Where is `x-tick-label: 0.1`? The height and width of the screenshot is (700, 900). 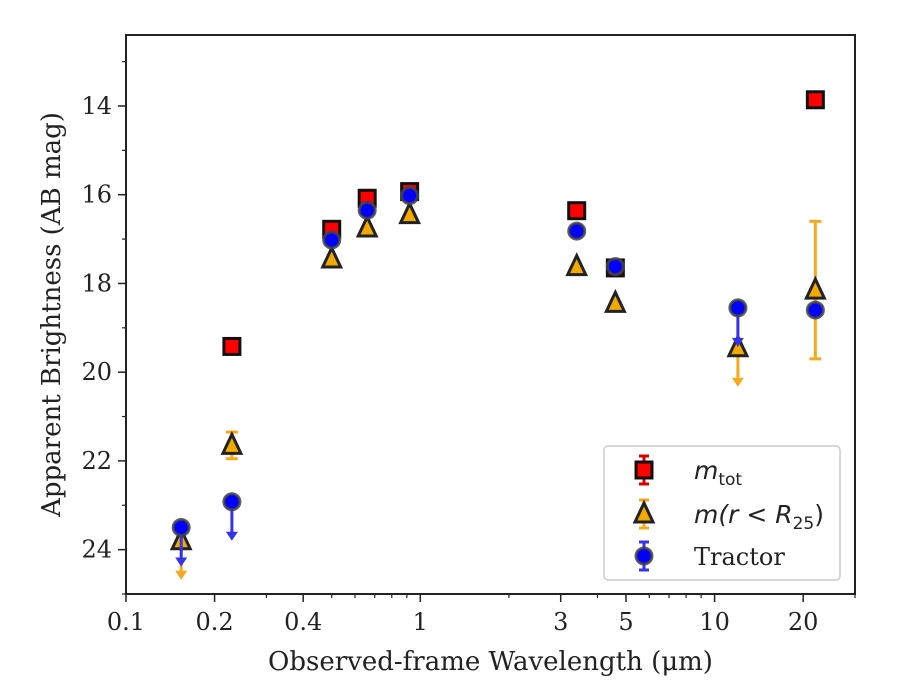
x-tick-label: 0.1 is located at coordinates (126, 622).